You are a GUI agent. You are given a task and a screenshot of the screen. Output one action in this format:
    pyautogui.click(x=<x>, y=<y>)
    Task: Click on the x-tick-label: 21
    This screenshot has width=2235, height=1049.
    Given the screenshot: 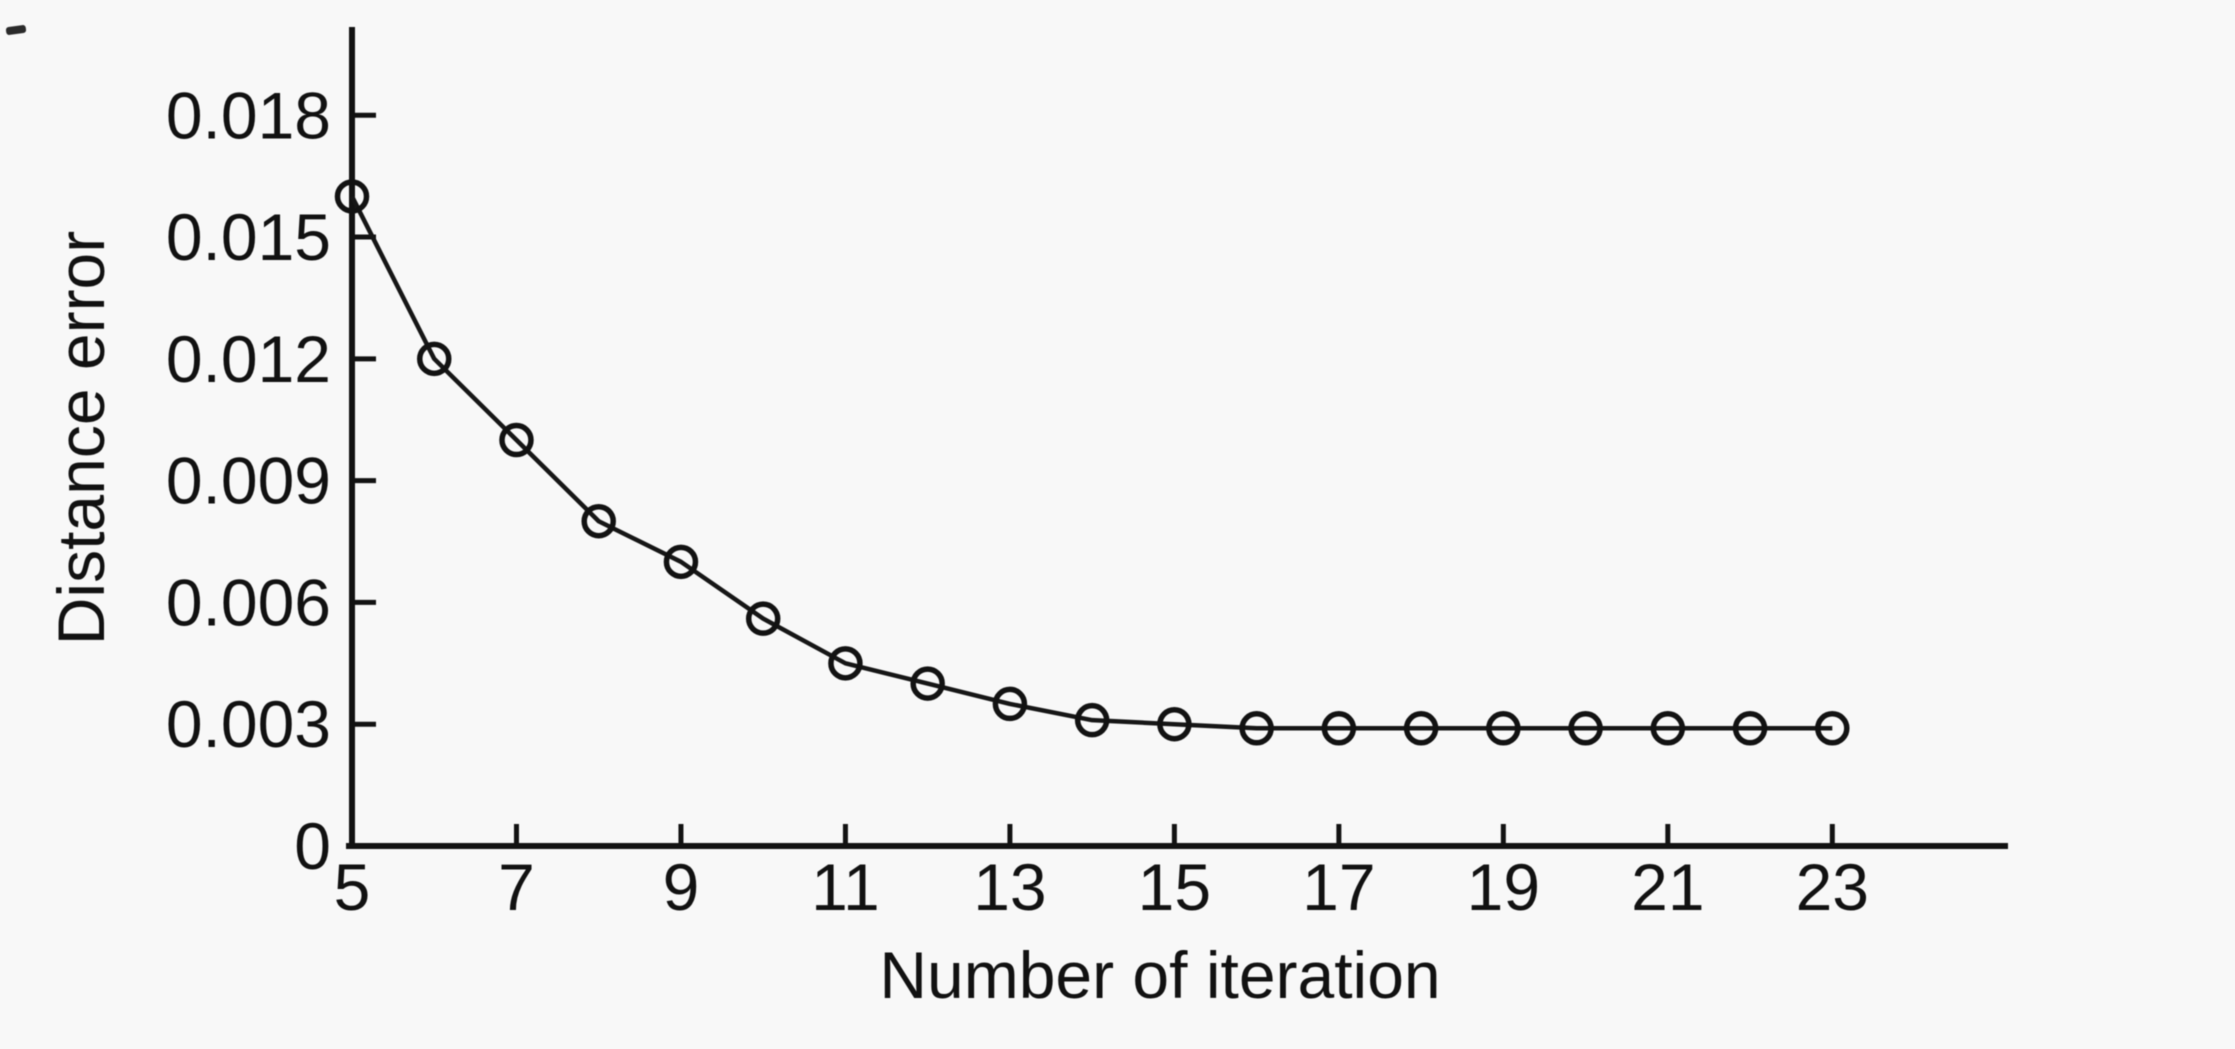 What is the action you would take?
    pyautogui.click(x=1667, y=887)
    